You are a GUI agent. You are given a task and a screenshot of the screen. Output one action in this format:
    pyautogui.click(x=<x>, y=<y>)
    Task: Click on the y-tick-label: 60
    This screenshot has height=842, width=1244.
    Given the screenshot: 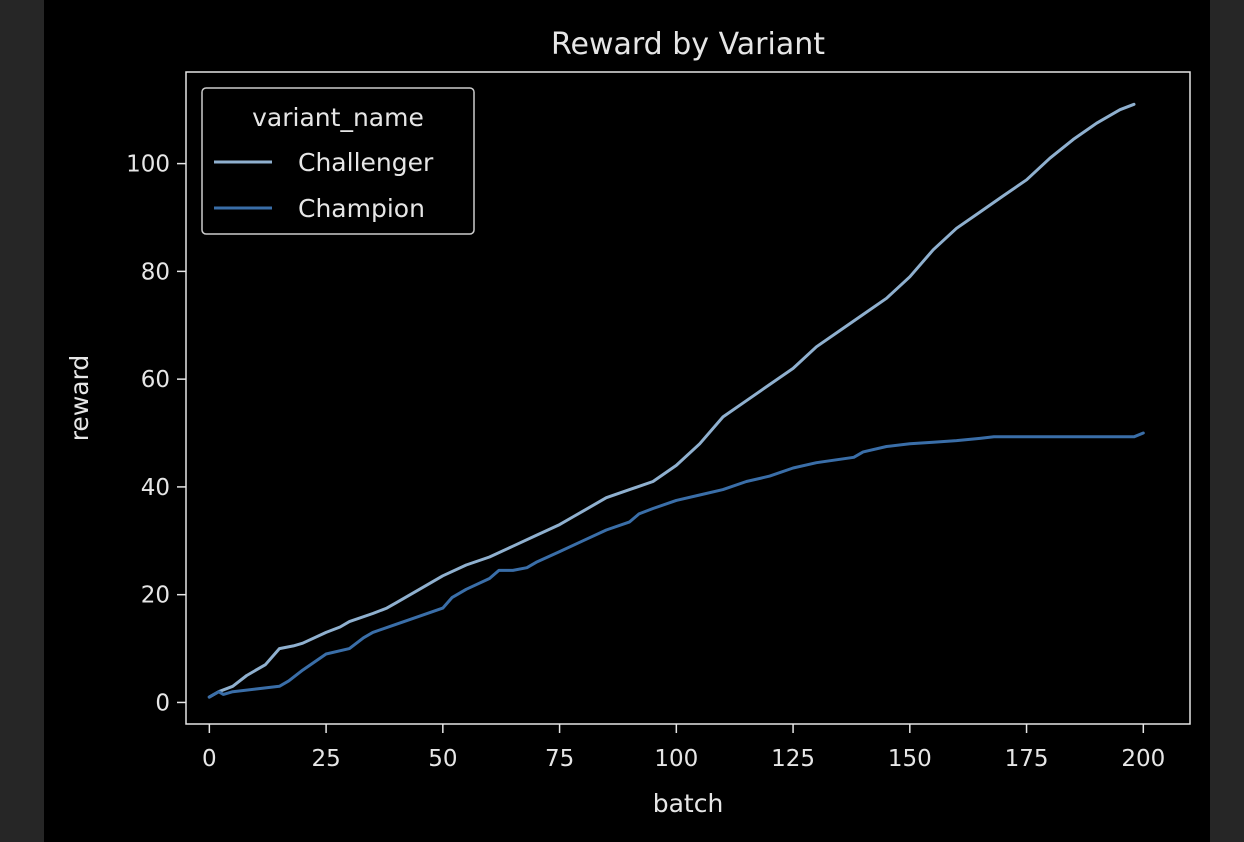 What is the action you would take?
    pyautogui.click(x=155, y=380)
    